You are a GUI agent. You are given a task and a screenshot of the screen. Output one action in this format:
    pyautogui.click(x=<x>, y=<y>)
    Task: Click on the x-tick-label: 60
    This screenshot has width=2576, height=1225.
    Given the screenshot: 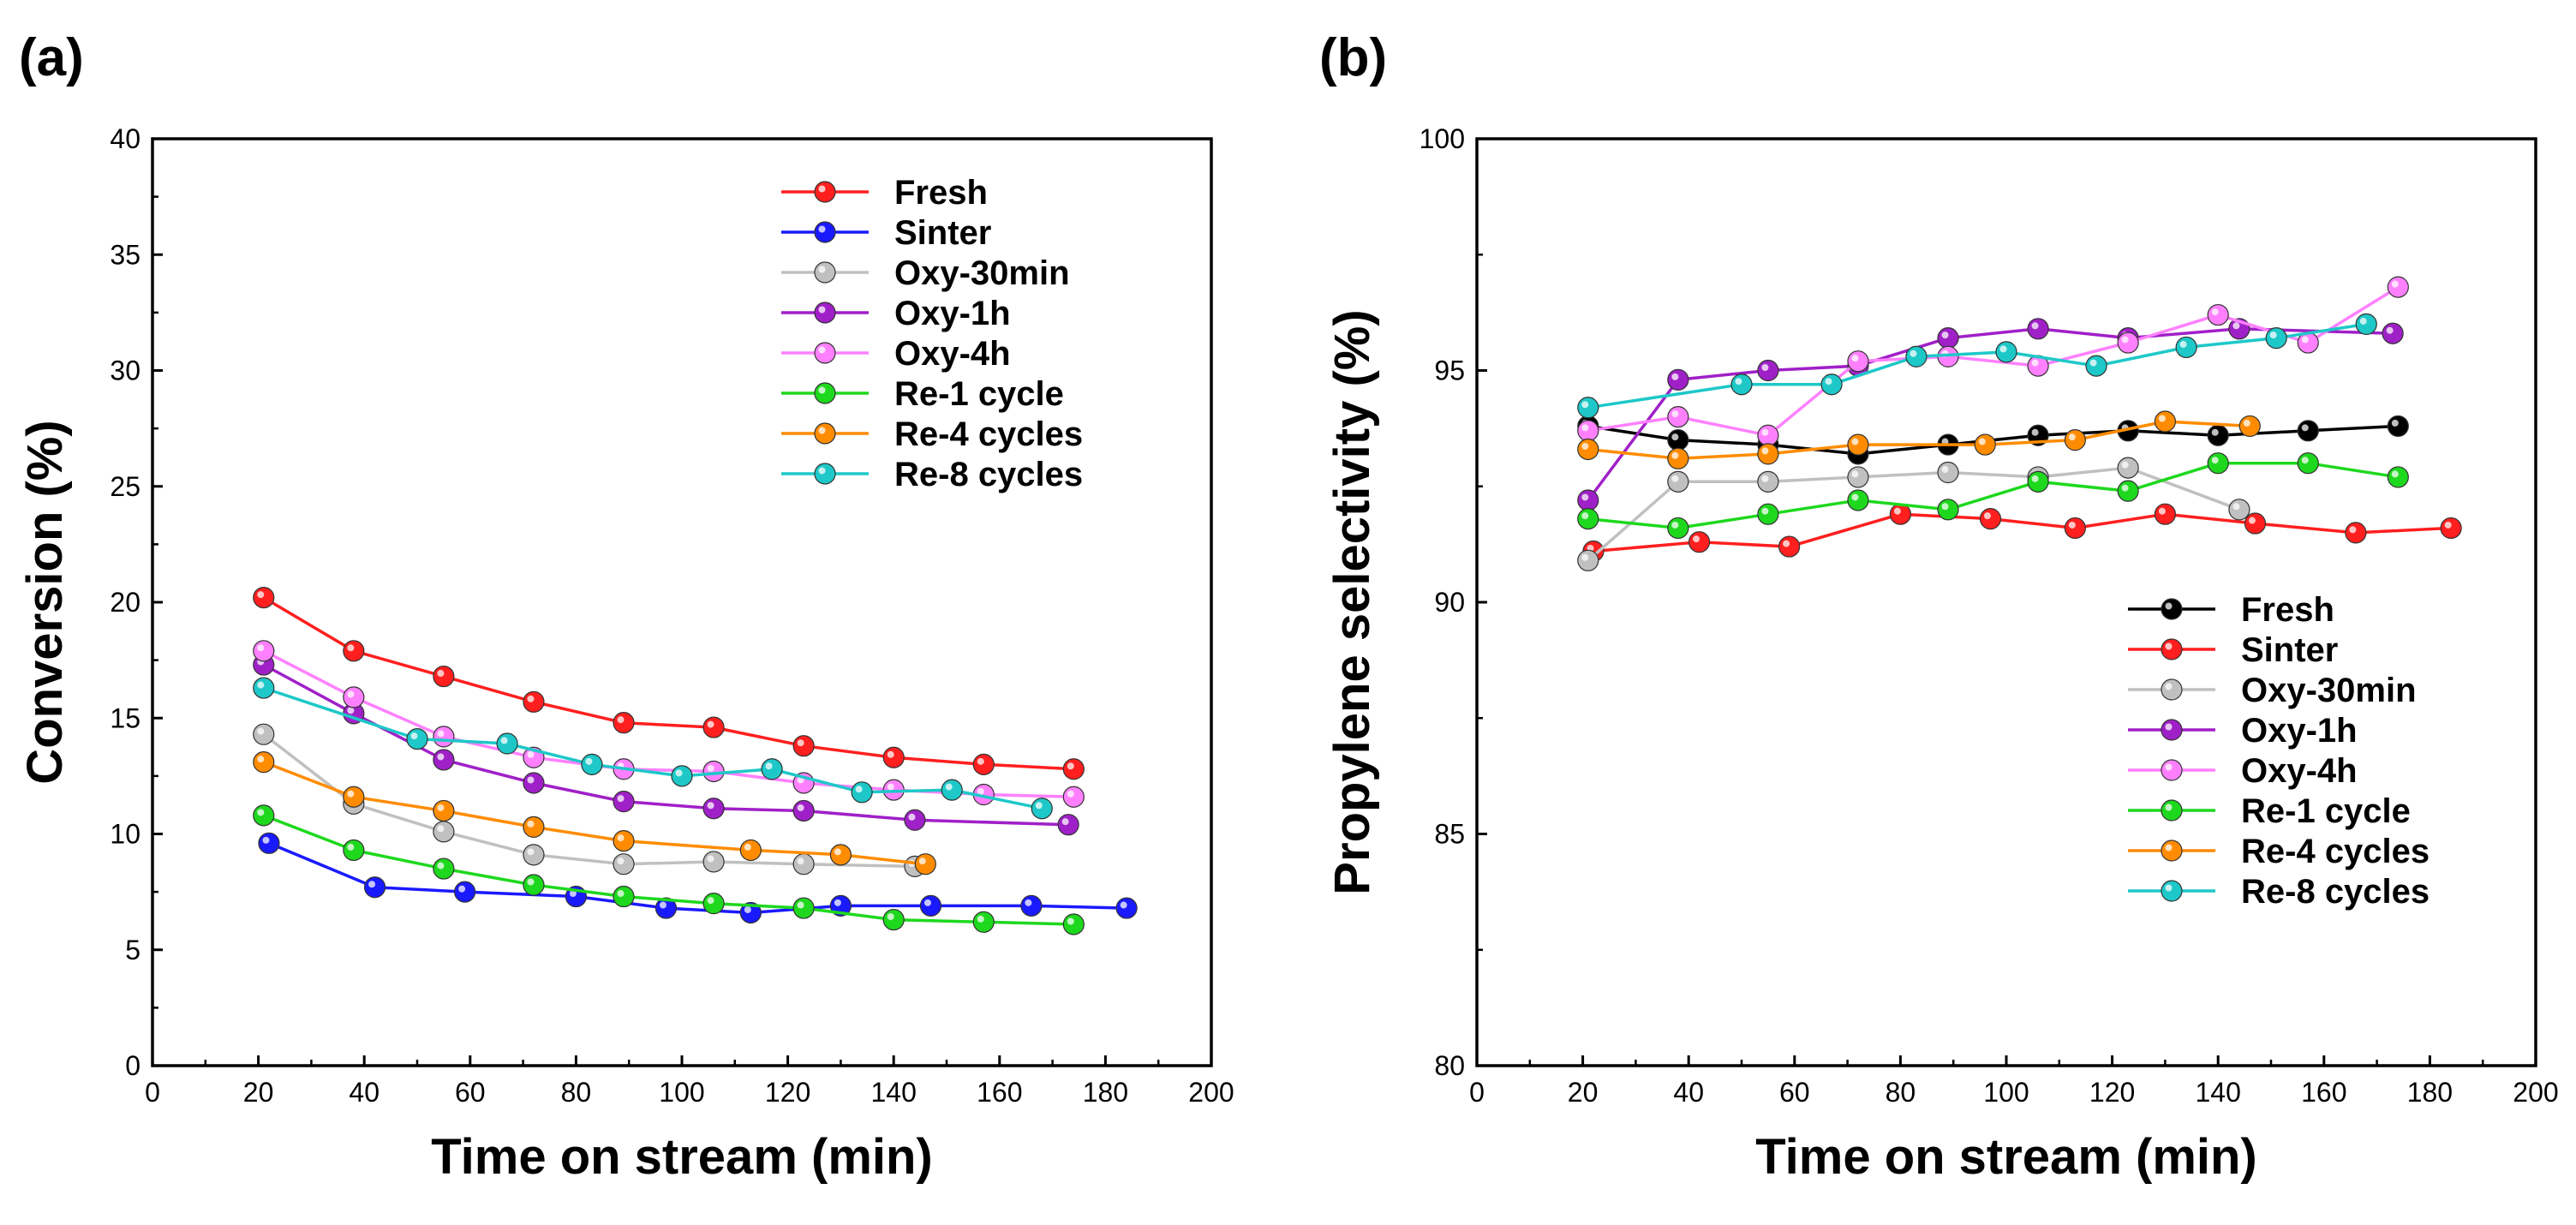 What is the action you would take?
    pyautogui.click(x=471, y=1092)
    